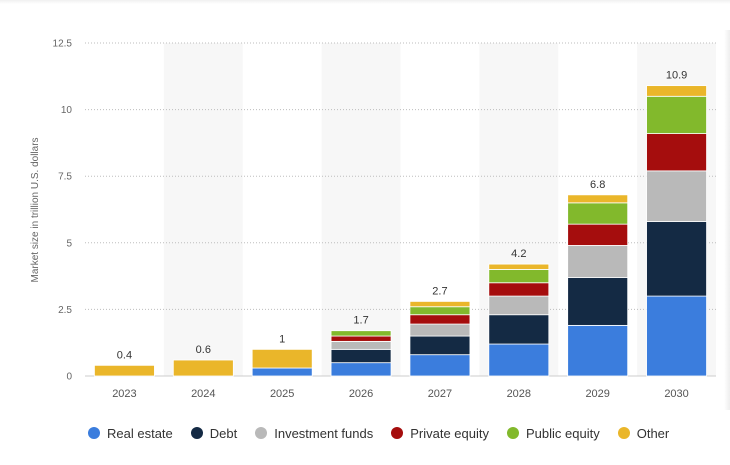  What do you see at coordinates (449, 433) in the screenshot?
I see `legend-label: Private equity` at bounding box center [449, 433].